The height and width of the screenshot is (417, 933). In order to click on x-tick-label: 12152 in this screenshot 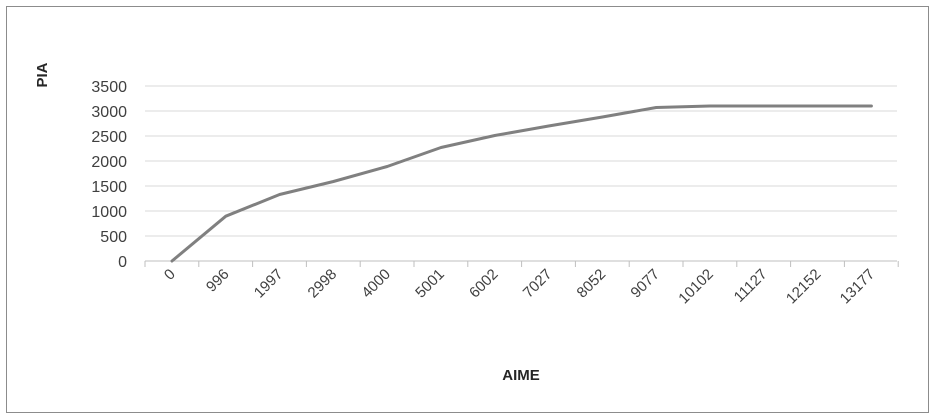, I will do `click(804, 287)`.